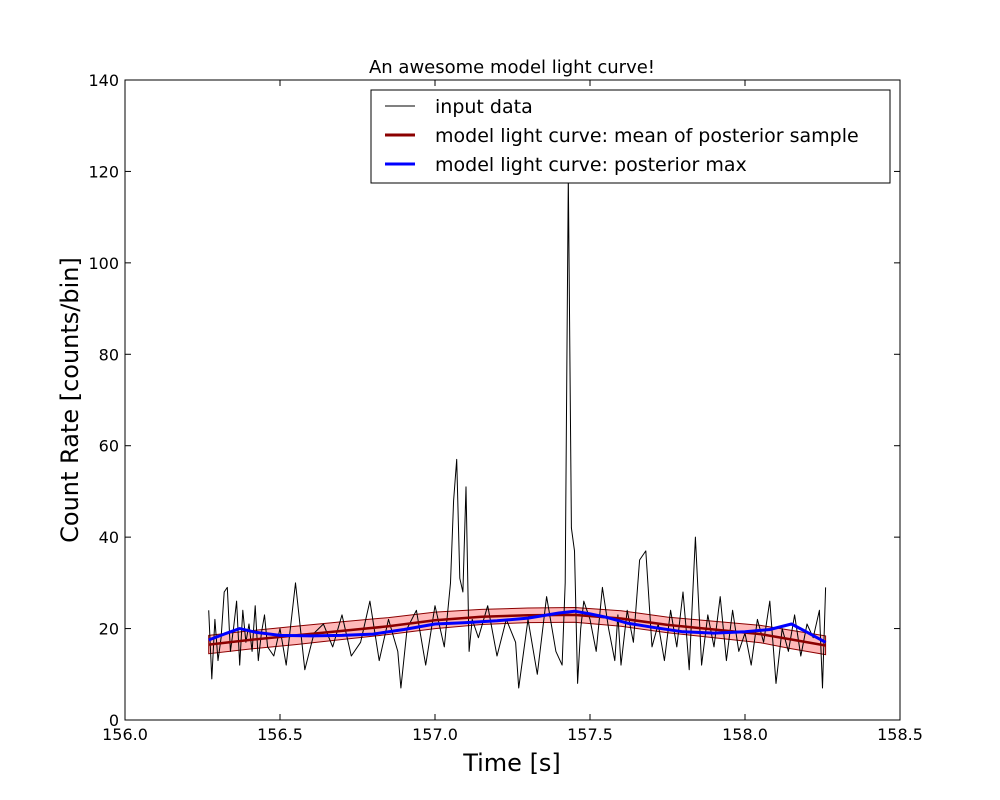  Describe the element at coordinates (109, 537) in the screenshot. I see `y-tick-label: 40` at that location.